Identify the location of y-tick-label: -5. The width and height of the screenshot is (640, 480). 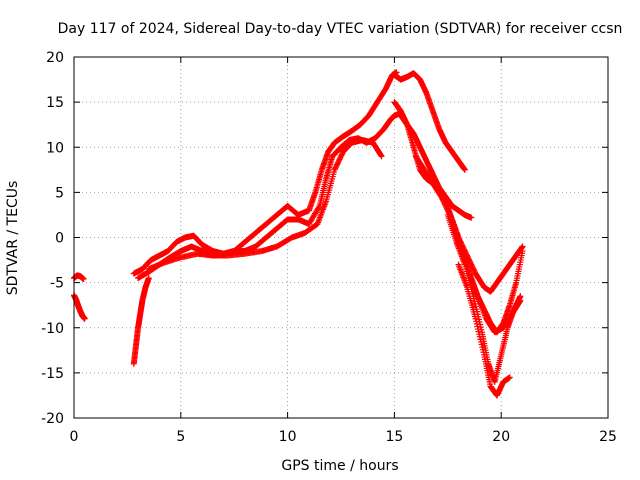
(57, 284).